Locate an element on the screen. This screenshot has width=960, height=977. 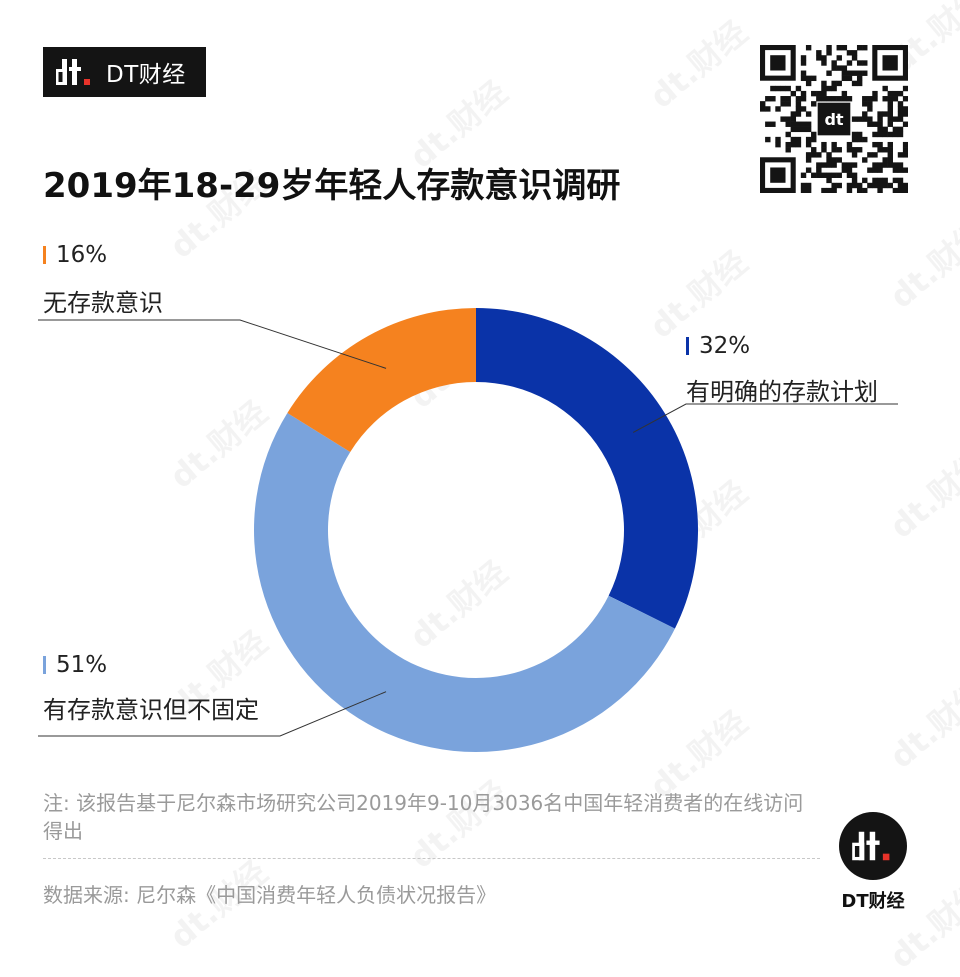
slice-value-label: 32% is located at coordinates (718, 346).